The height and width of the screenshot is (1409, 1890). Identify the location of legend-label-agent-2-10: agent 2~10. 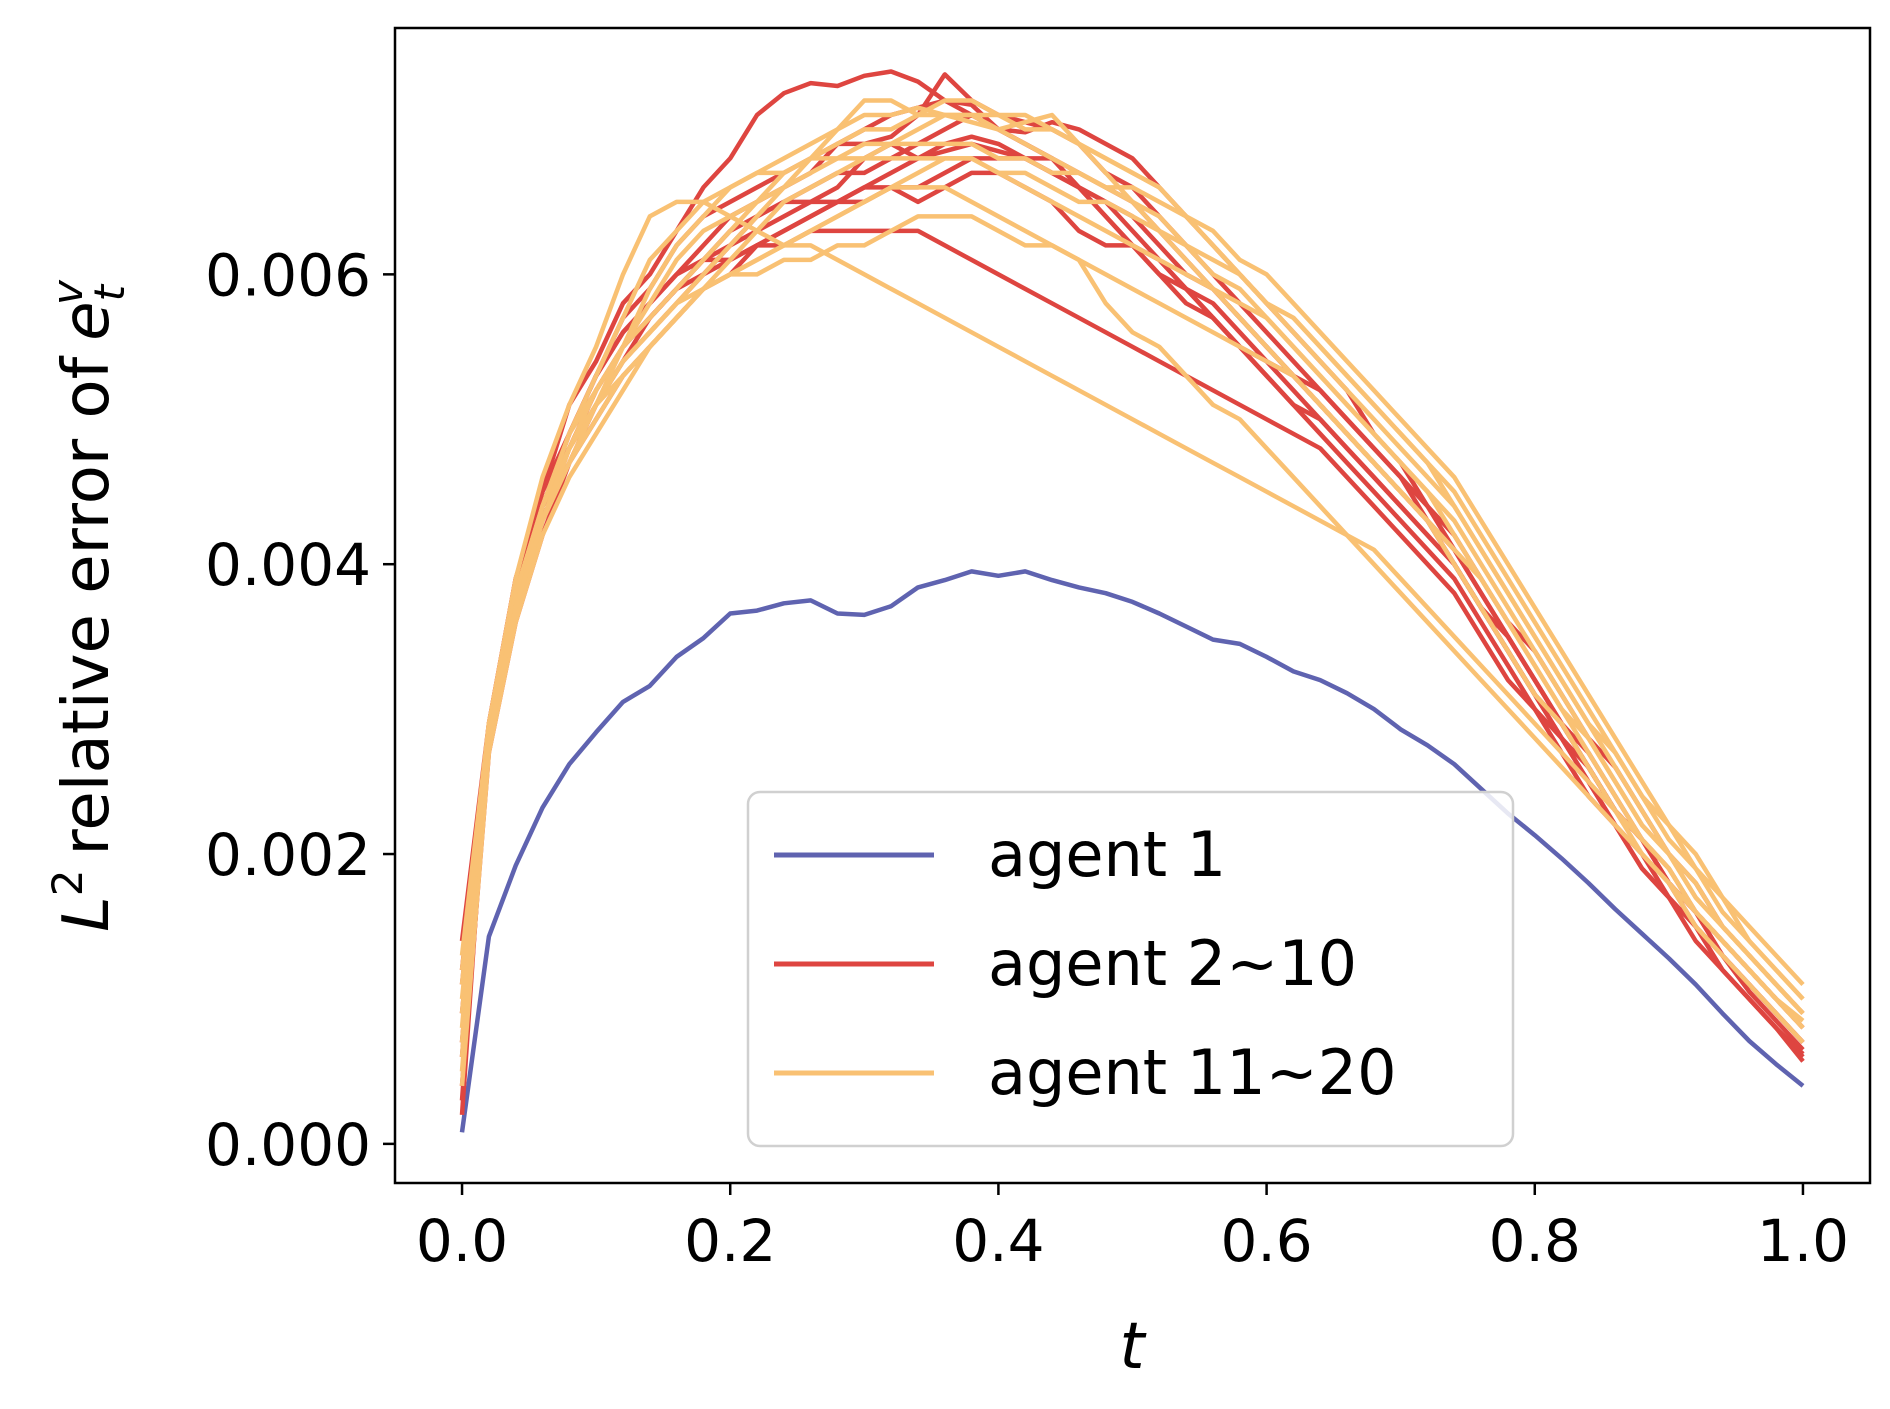
(1172, 963).